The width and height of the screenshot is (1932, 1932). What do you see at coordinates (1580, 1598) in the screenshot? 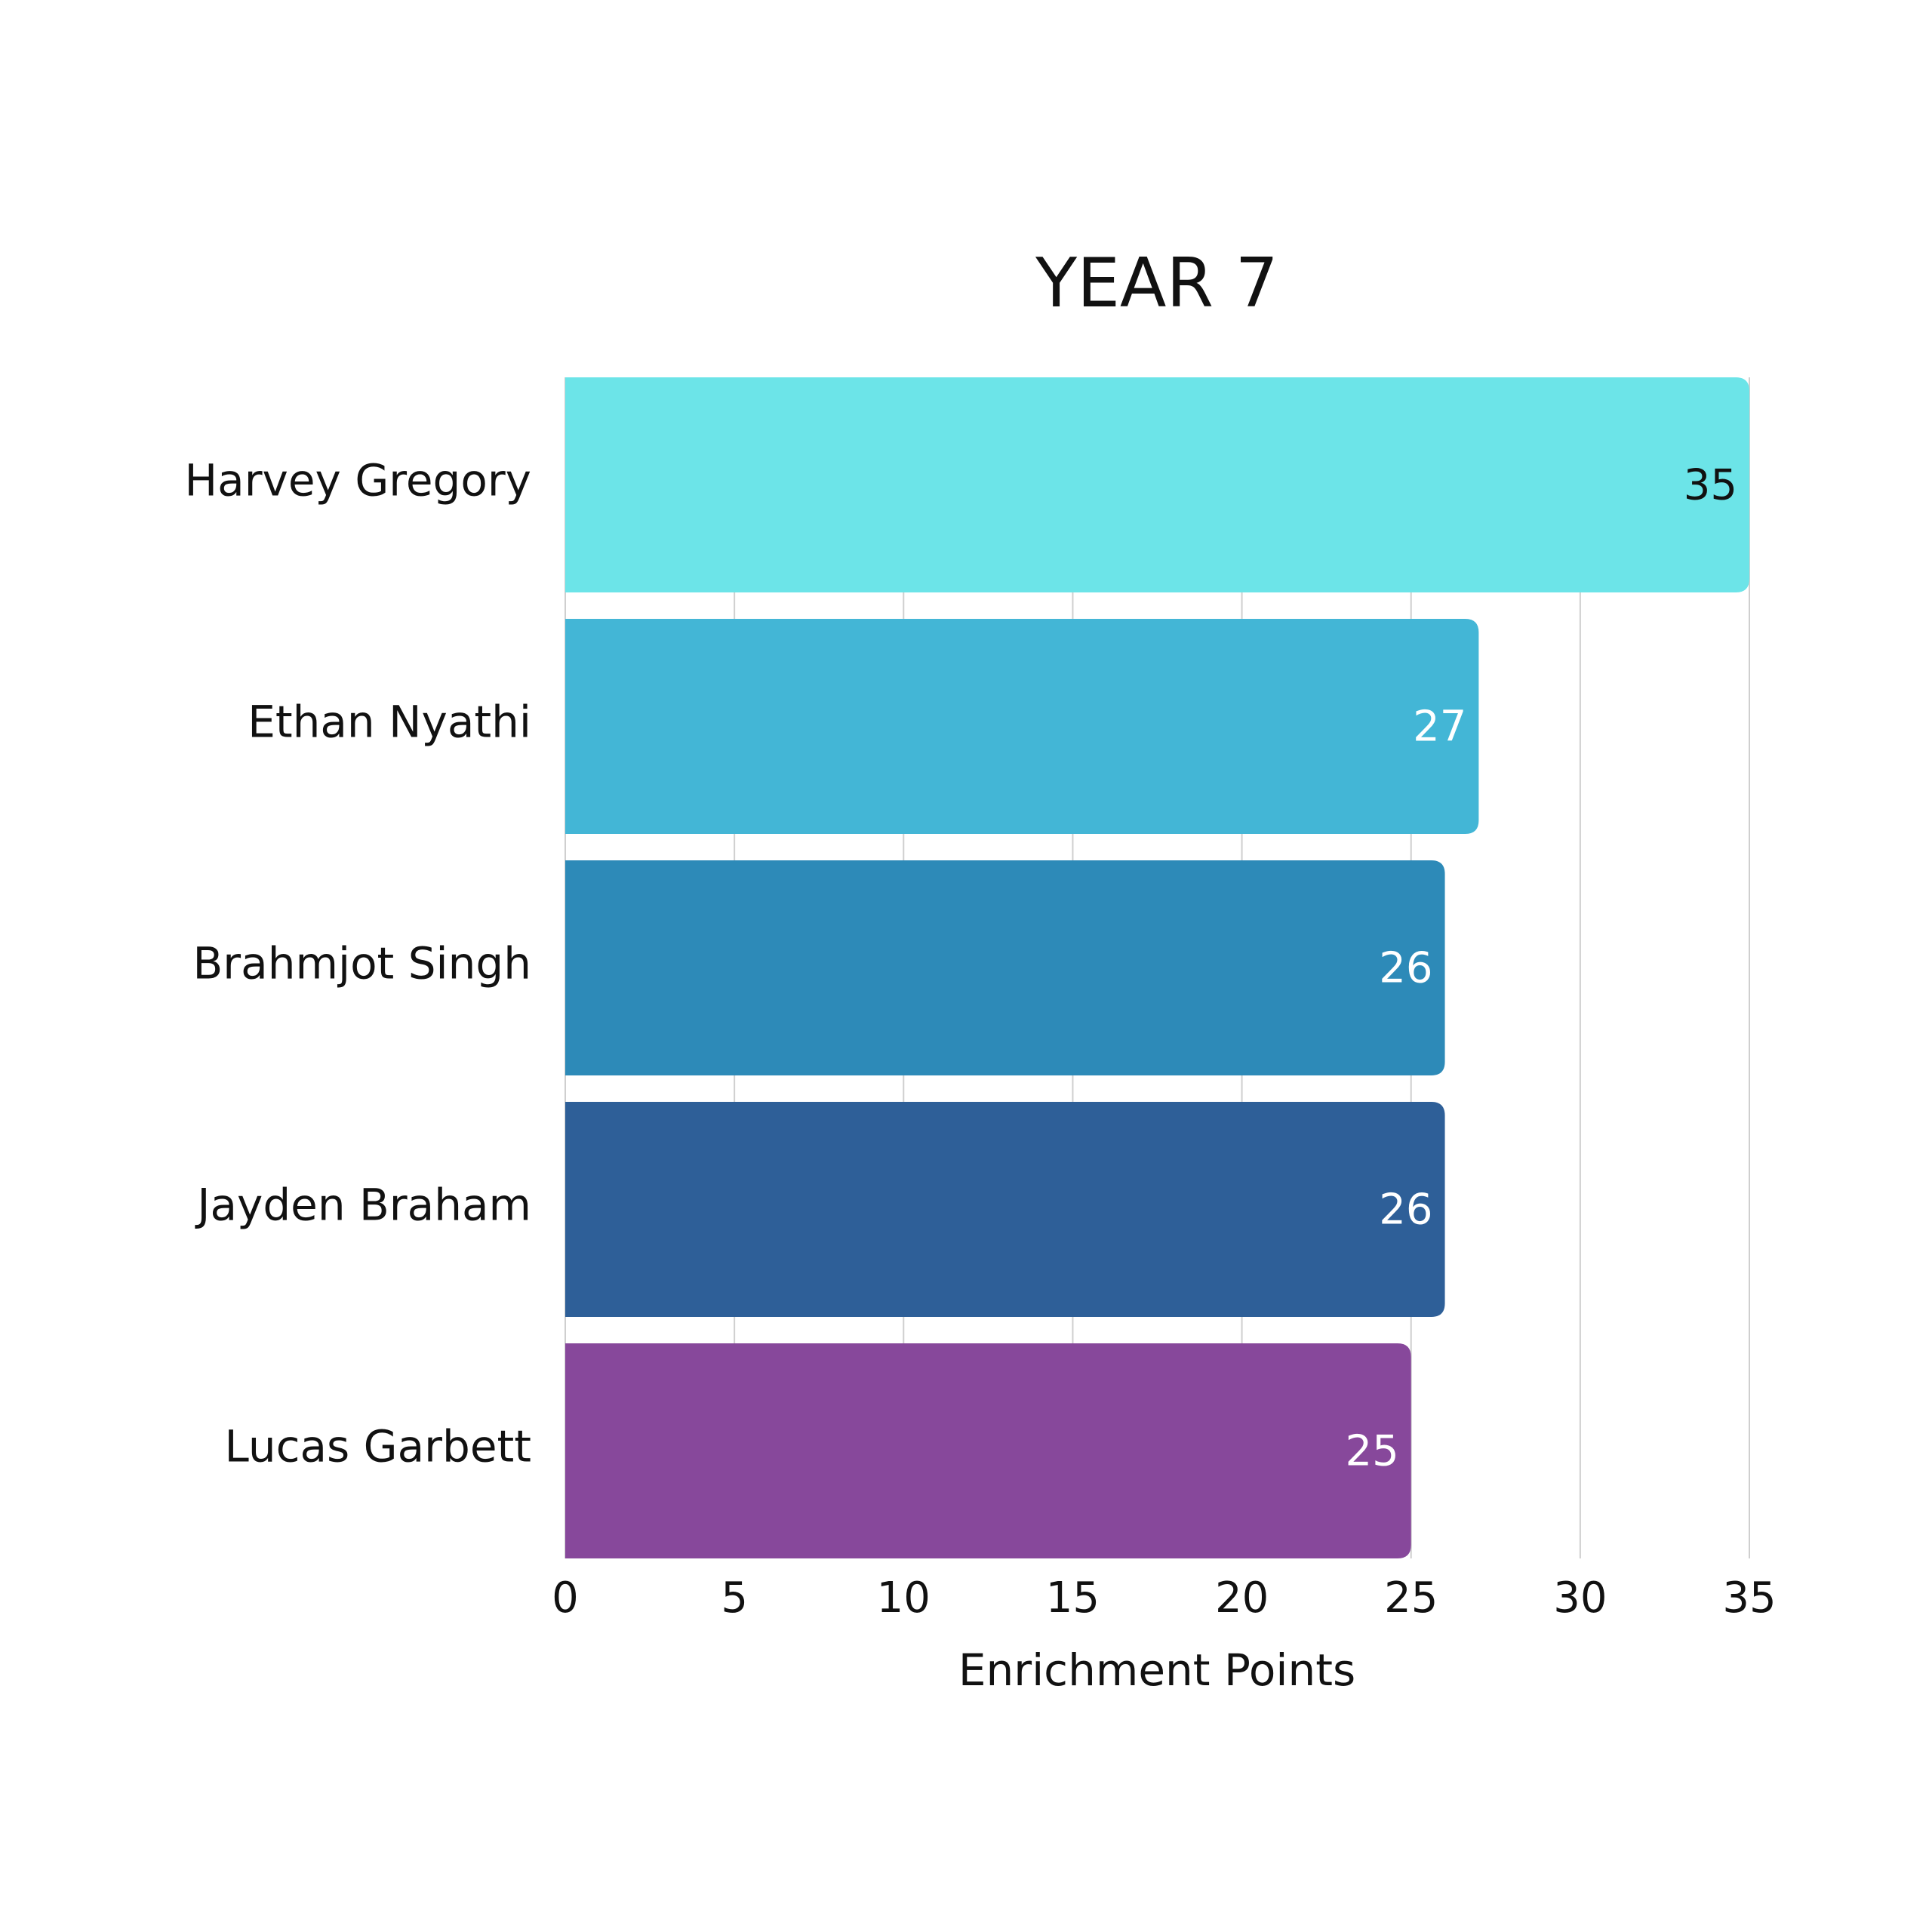
I see `x-tick-label: 30` at bounding box center [1580, 1598].